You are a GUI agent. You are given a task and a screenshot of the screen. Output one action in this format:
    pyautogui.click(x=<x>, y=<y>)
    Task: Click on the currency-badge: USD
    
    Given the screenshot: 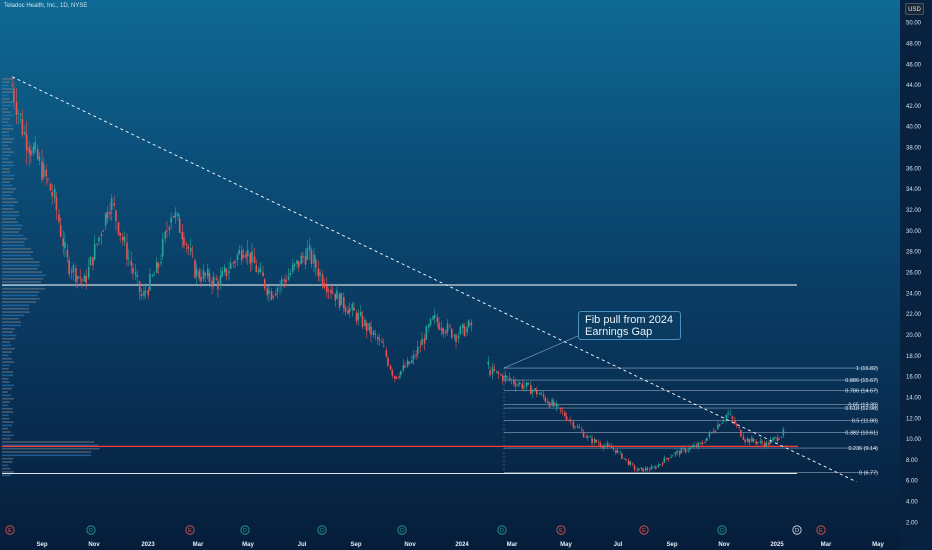 What is the action you would take?
    pyautogui.click(x=914, y=9)
    